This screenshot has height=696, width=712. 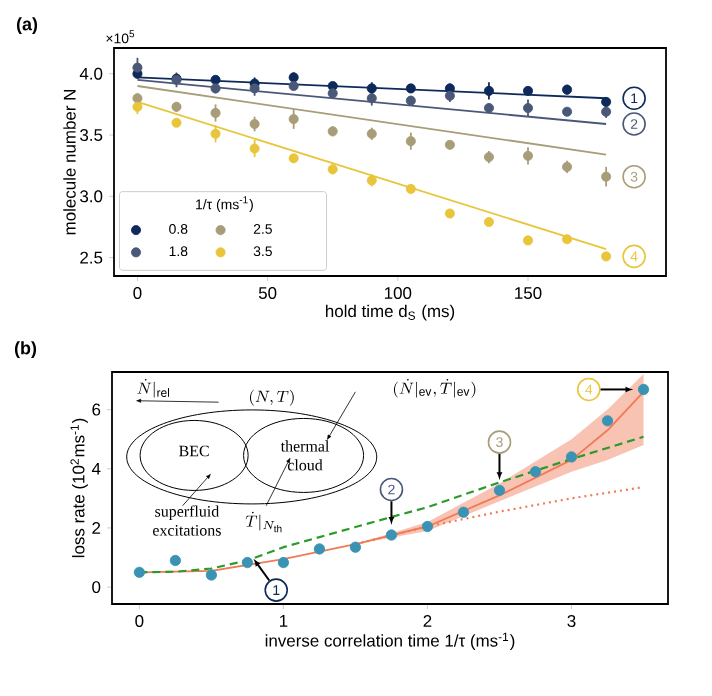 What do you see at coordinates (27, 25) in the screenshot?
I see `chart-title: (a)` at bounding box center [27, 25].